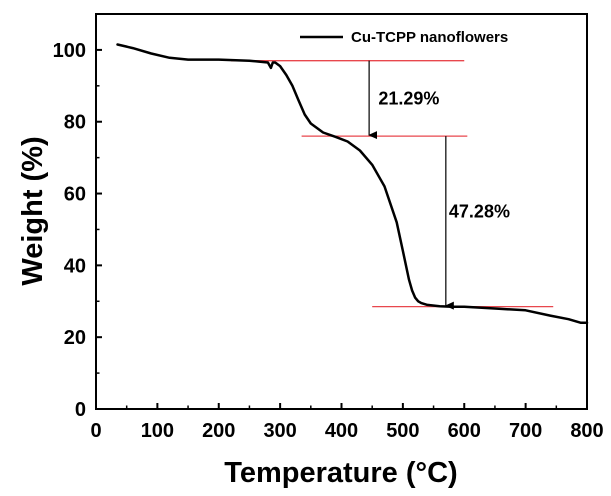 The width and height of the screenshot is (611, 496). What do you see at coordinates (75, 123) in the screenshot?
I see `y-tick-label: 80` at bounding box center [75, 123].